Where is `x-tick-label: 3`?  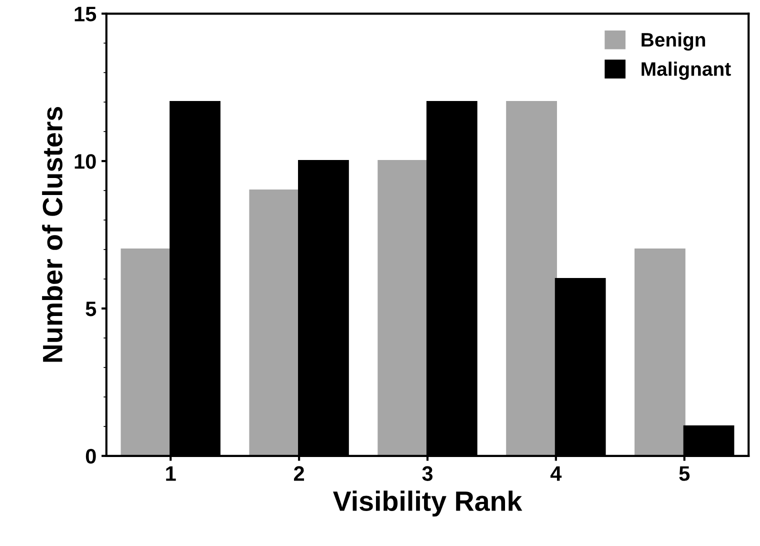 x-tick-label: 3 is located at coordinates (427, 473).